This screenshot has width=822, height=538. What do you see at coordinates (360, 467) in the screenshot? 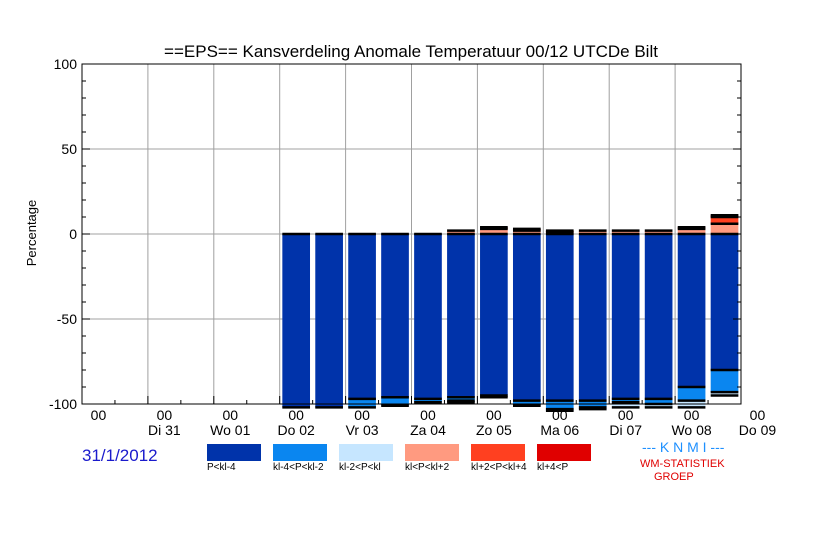
I see `legend-label: kl-2<P<kl` at bounding box center [360, 467].